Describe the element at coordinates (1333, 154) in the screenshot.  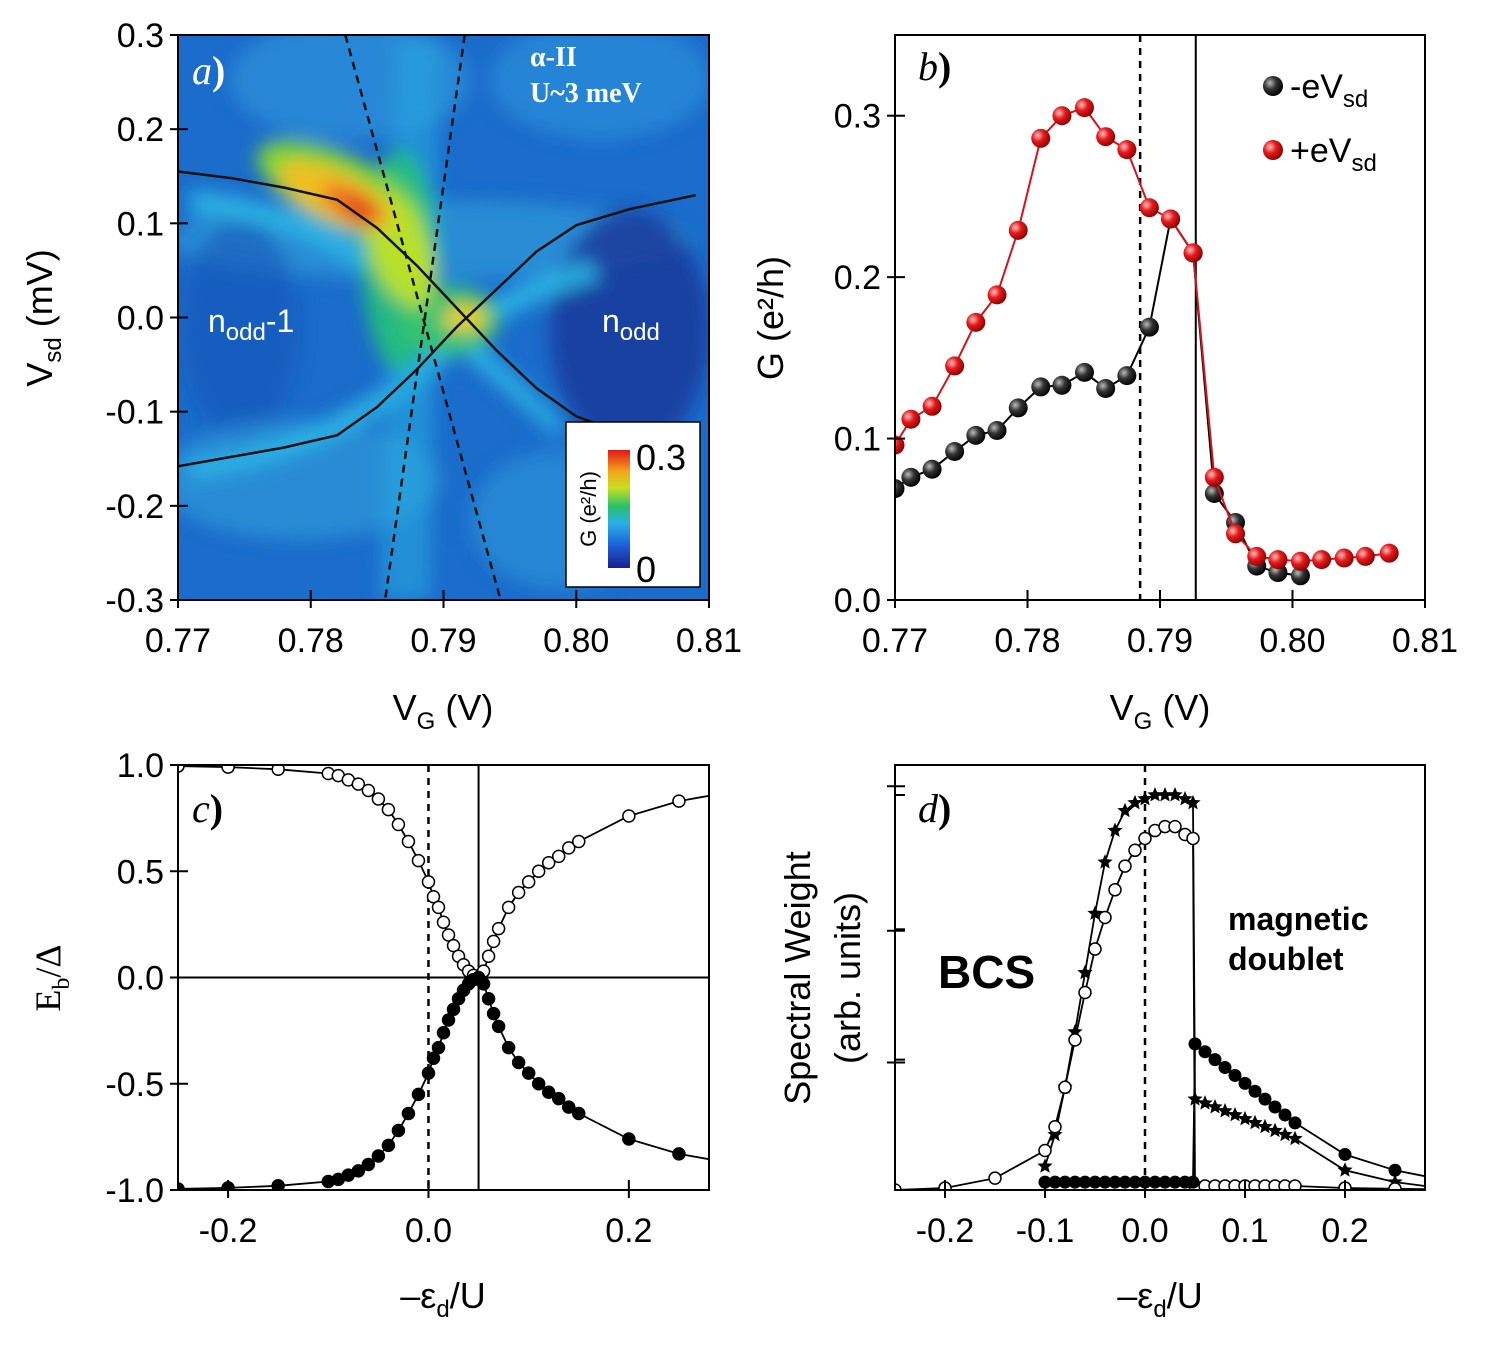
I see `legend-label-pos: +eVsd` at that location.